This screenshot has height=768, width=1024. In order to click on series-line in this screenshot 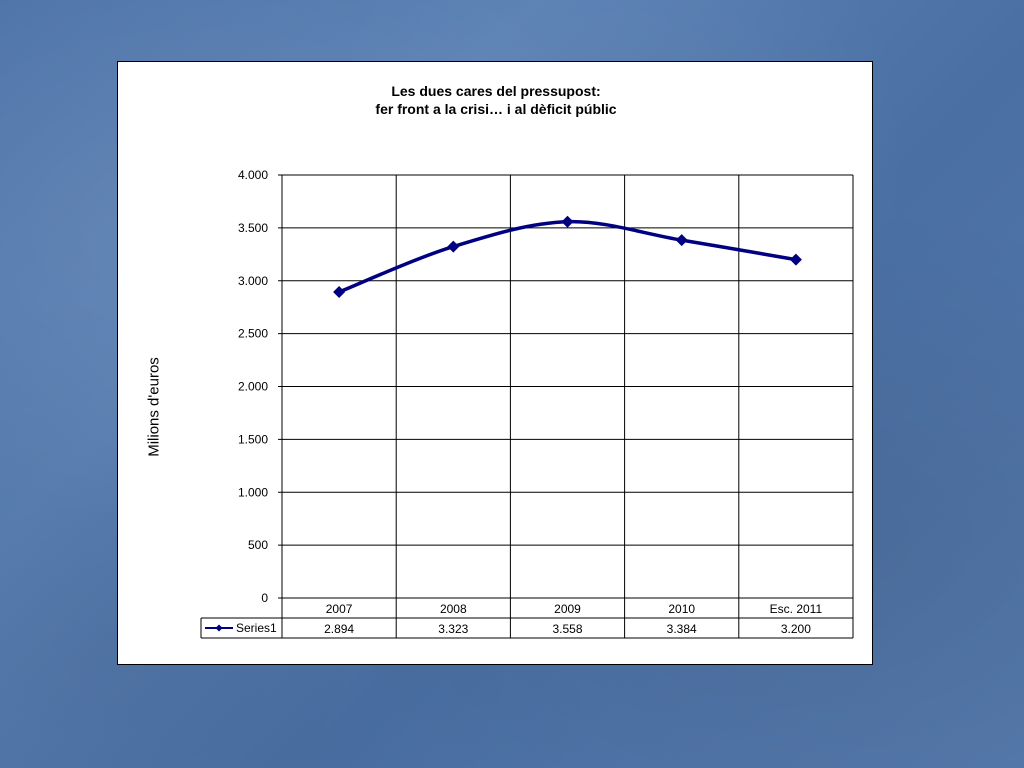, I will do `click(567, 256)`.